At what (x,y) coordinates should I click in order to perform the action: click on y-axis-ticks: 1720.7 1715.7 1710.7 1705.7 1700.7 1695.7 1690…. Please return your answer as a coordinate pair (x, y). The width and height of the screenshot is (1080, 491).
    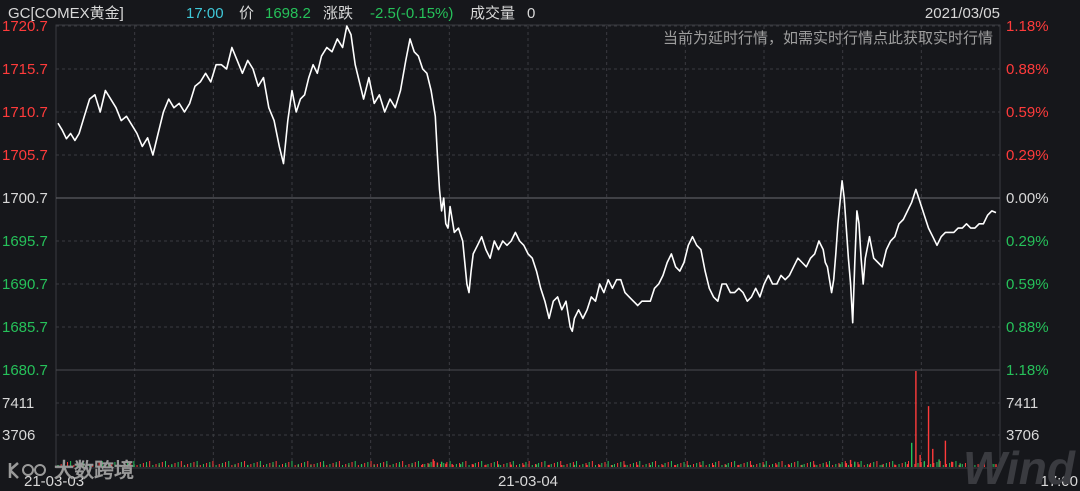
    Looking at the image, I should click on (25, 198).